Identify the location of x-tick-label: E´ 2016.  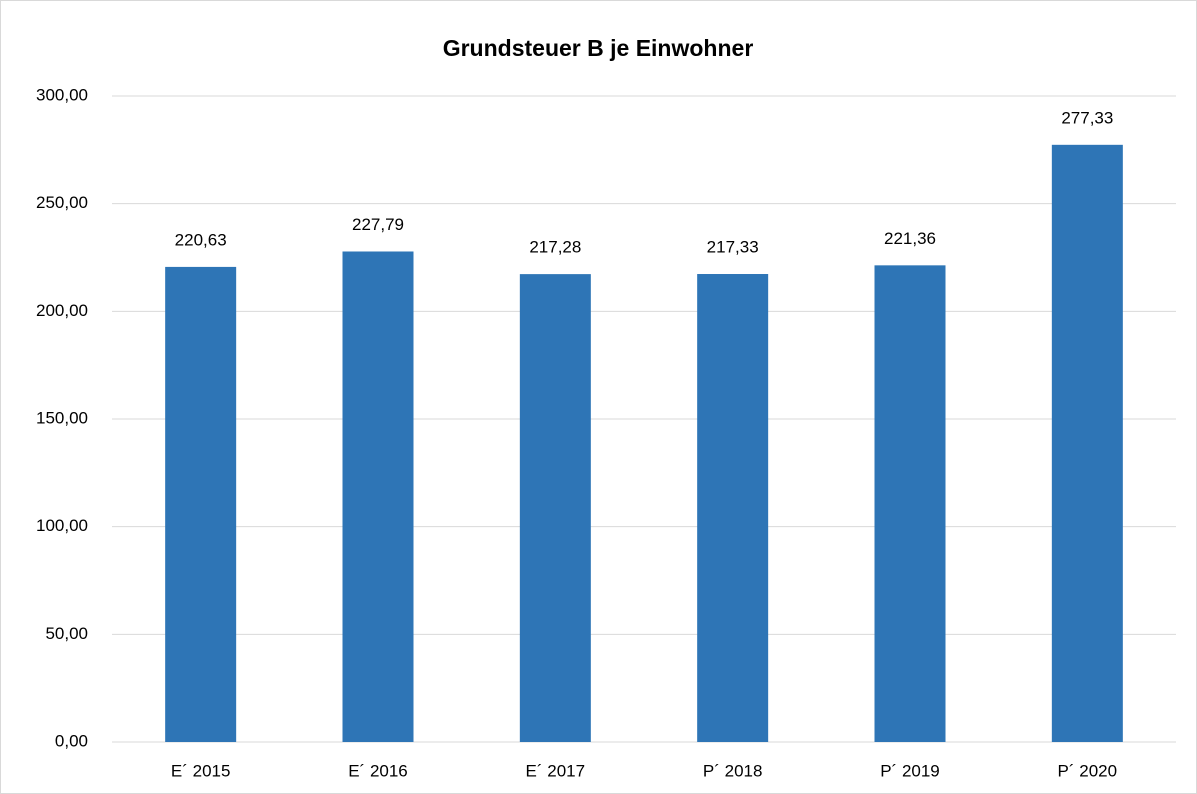
(378, 770).